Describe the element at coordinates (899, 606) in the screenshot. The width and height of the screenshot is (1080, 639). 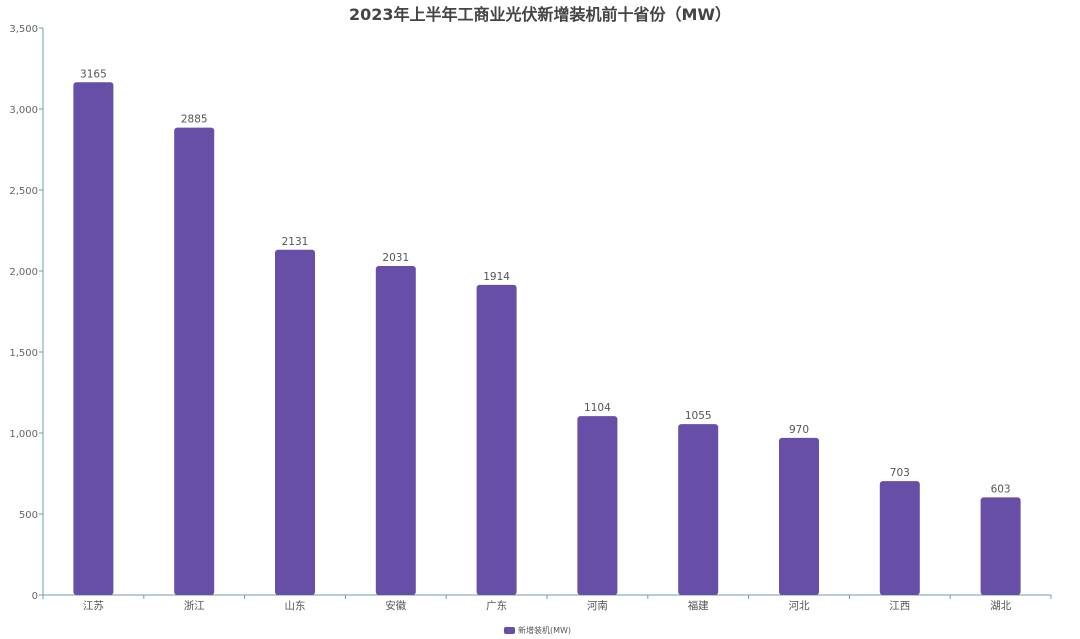
I see `x-tick-label: 江西` at that location.